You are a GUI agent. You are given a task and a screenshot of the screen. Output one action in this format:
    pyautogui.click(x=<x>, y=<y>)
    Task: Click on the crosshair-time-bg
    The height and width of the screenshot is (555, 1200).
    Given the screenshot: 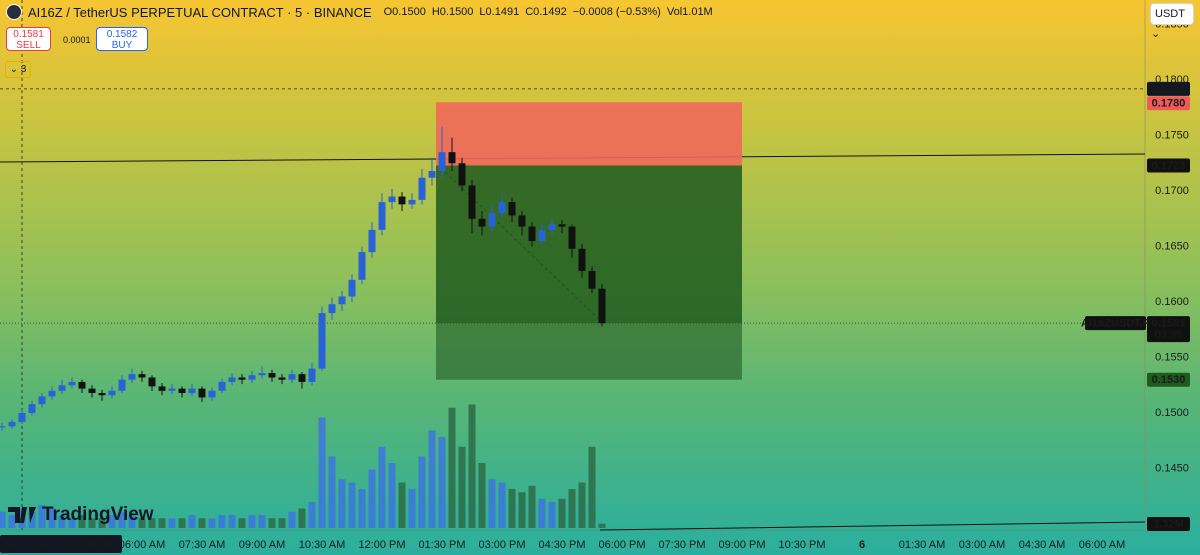 What is the action you would take?
    pyautogui.click(x=61, y=544)
    